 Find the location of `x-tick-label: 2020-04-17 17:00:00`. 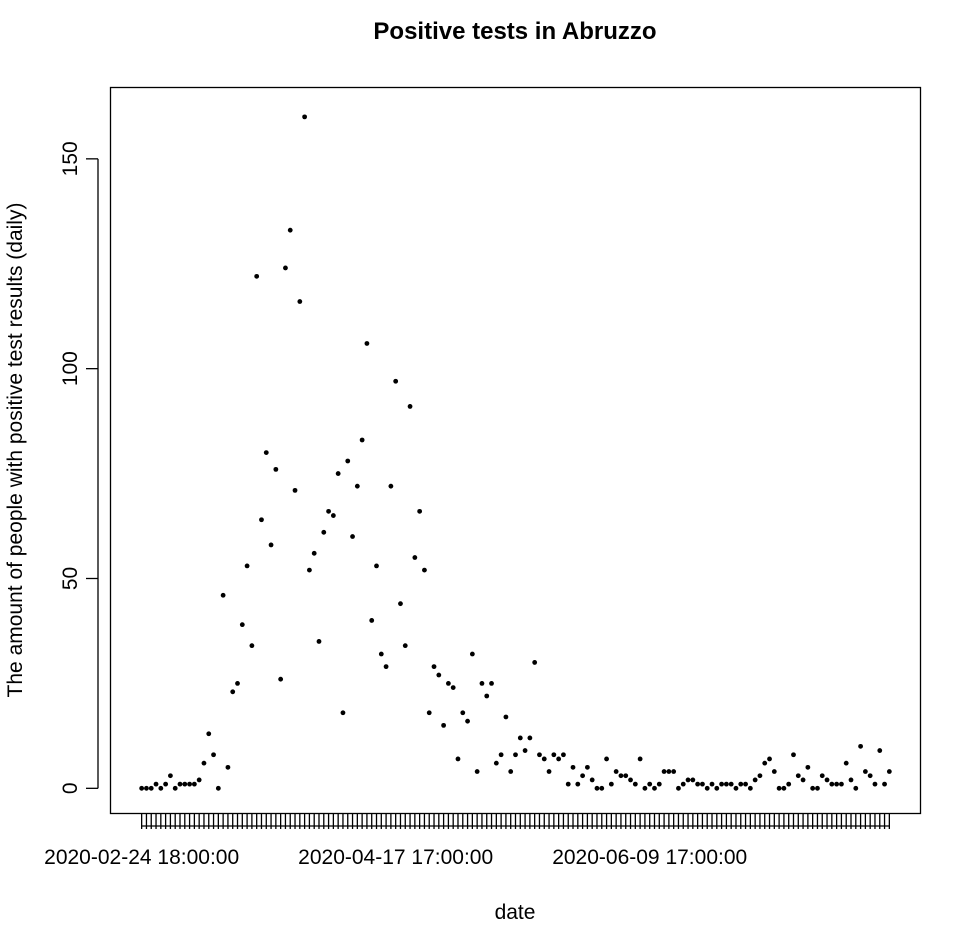

x-tick-label: 2020-04-17 17:00:00 is located at coordinates (395, 857).